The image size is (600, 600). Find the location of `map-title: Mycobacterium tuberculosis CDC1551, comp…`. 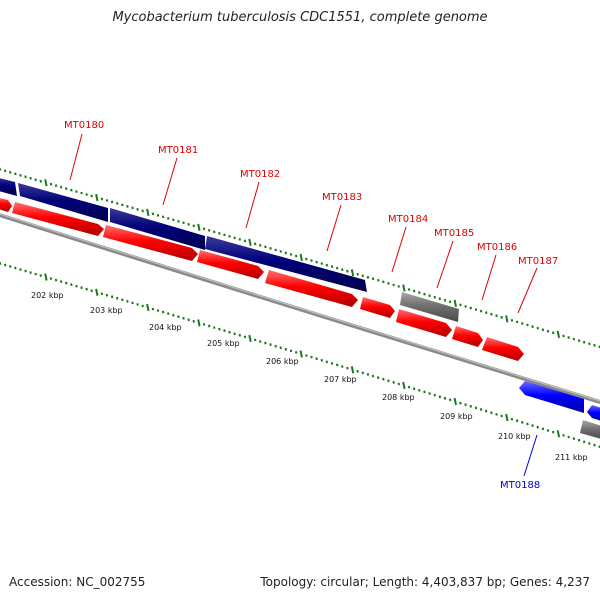

map-title: Mycobacterium tuberculosis CDC1551, comp… is located at coordinates (300, 17).